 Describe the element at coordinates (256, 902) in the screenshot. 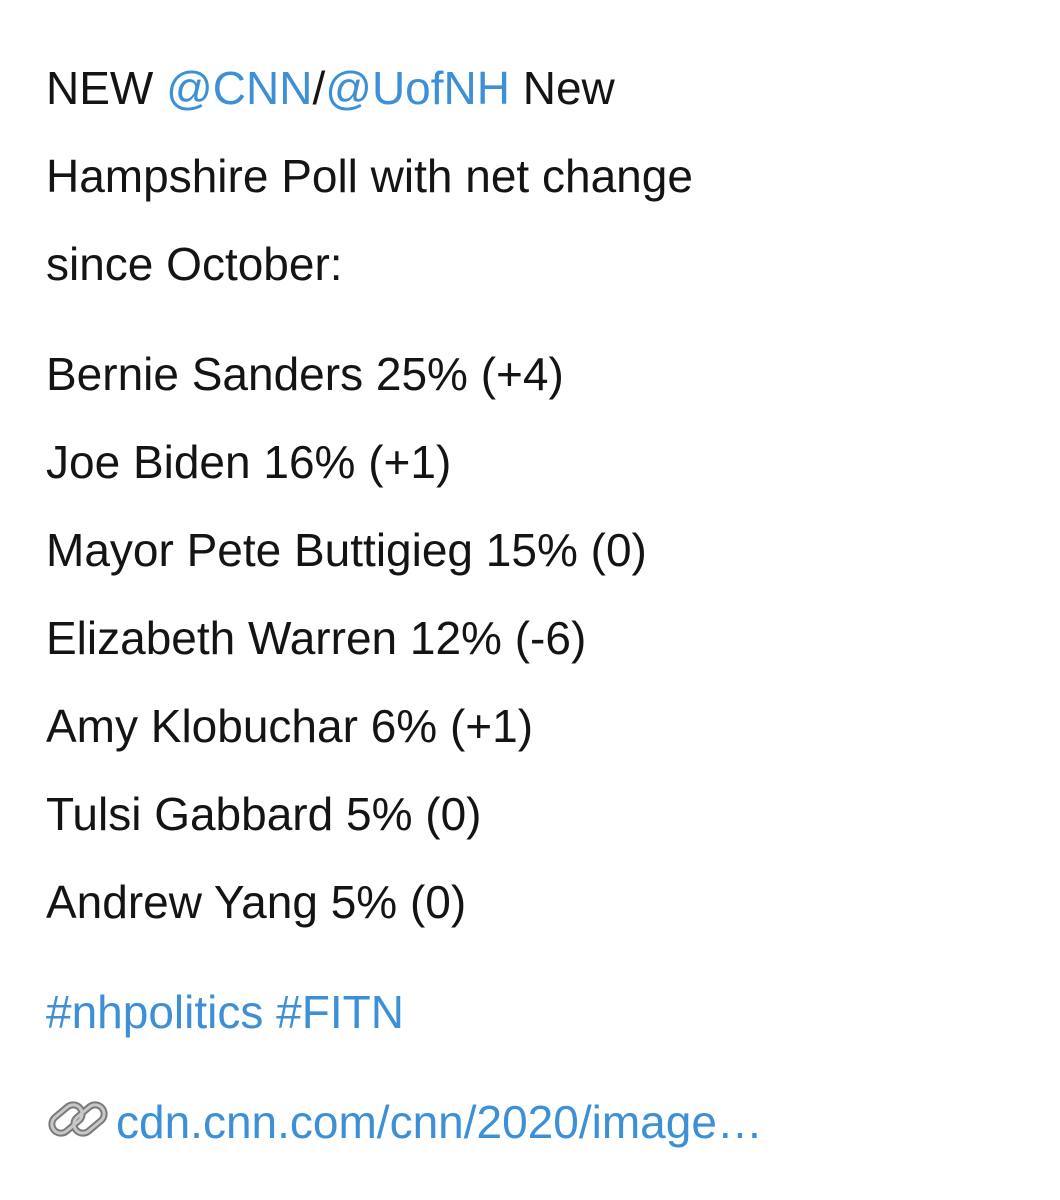

I see `poll-line: Andrew Yang 5% (0)` at that location.